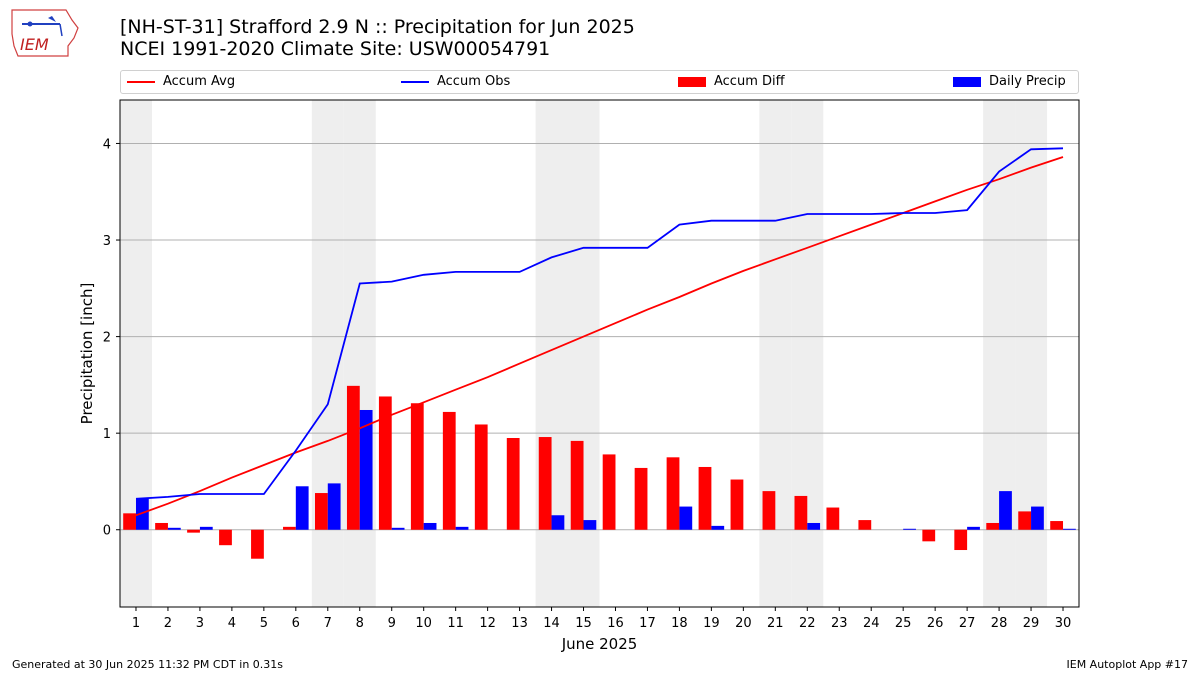  Describe the element at coordinates (615, 623) in the screenshot. I see `x-tick-label: 16` at that location.